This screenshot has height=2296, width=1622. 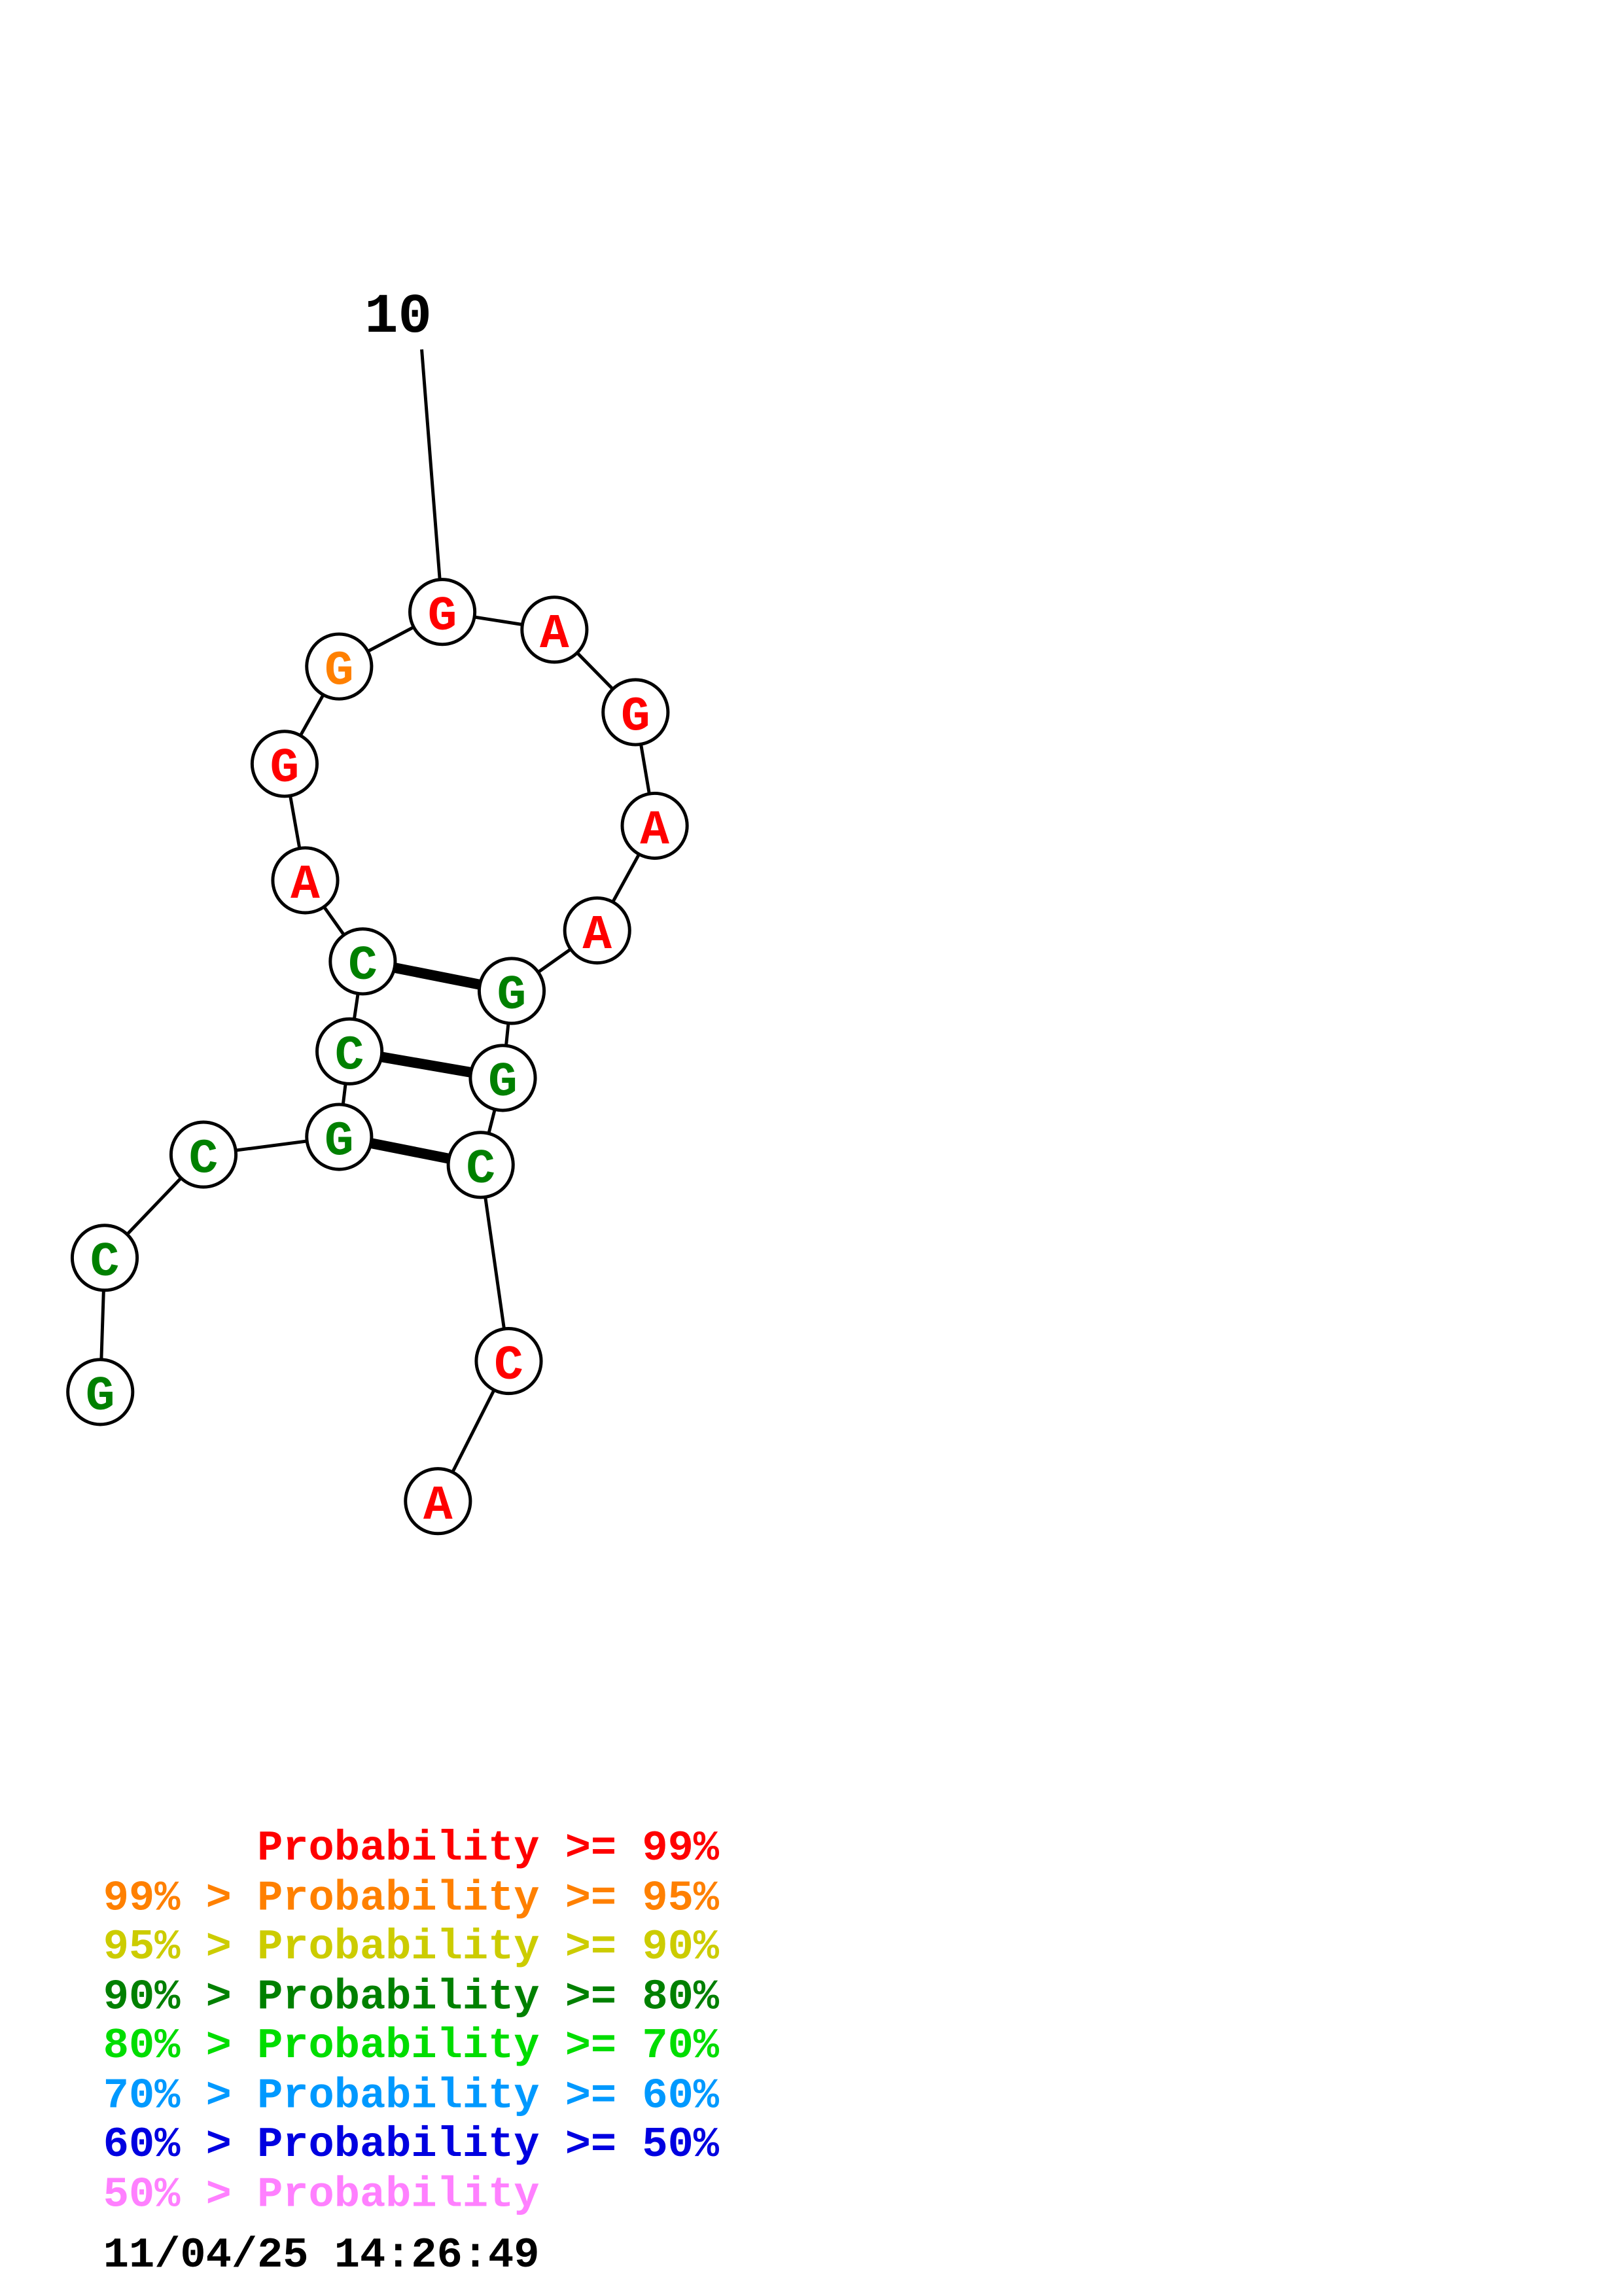 I want to click on position-number-label: 10, so click(x=398, y=317).